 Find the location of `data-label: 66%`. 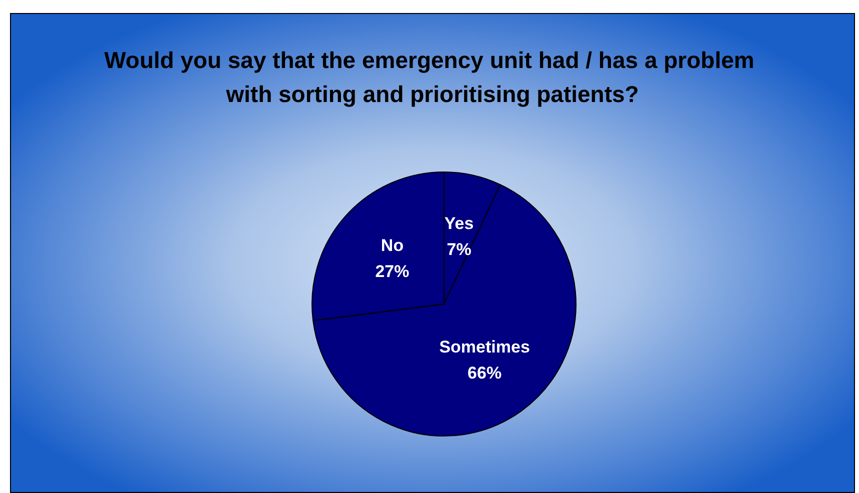

data-label: 66% is located at coordinates (485, 372).